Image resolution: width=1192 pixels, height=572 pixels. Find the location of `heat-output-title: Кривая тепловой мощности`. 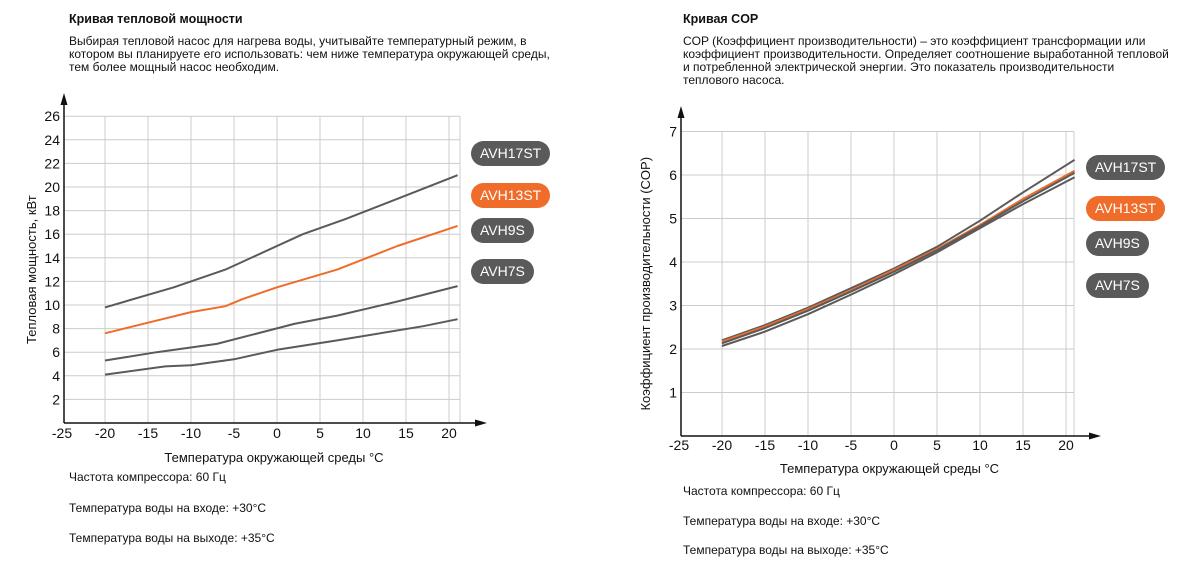

heat-output-title: Кривая тепловой мощности is located at coordinates (156, 19).